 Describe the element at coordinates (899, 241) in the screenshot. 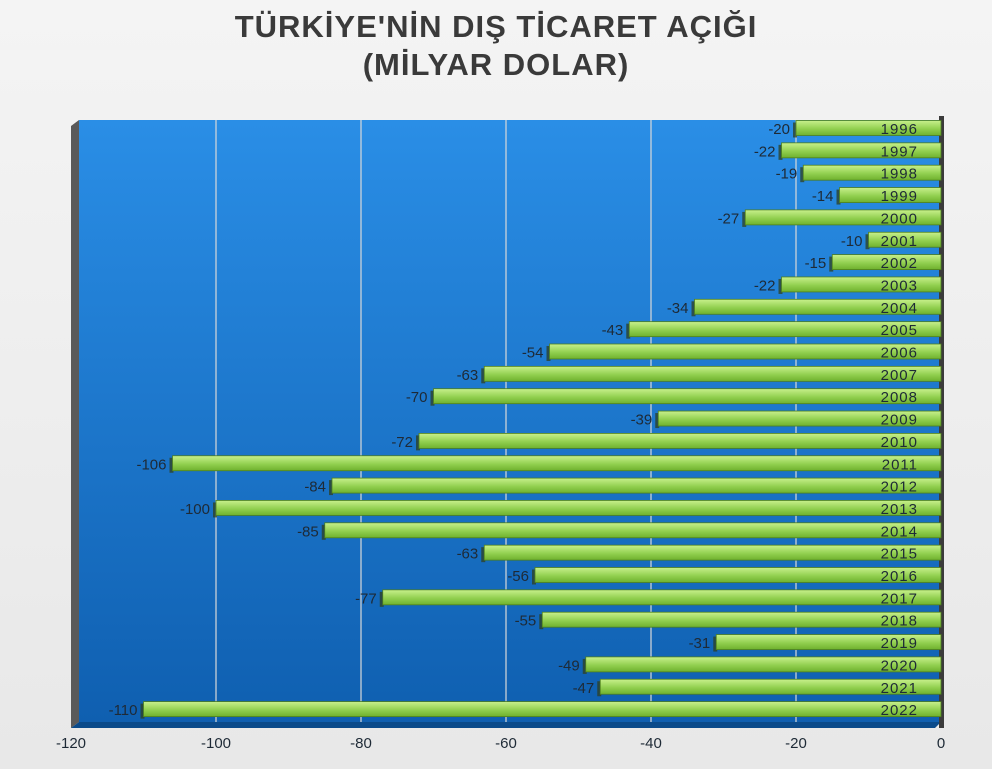

I see `category-label: 2001` at that location.